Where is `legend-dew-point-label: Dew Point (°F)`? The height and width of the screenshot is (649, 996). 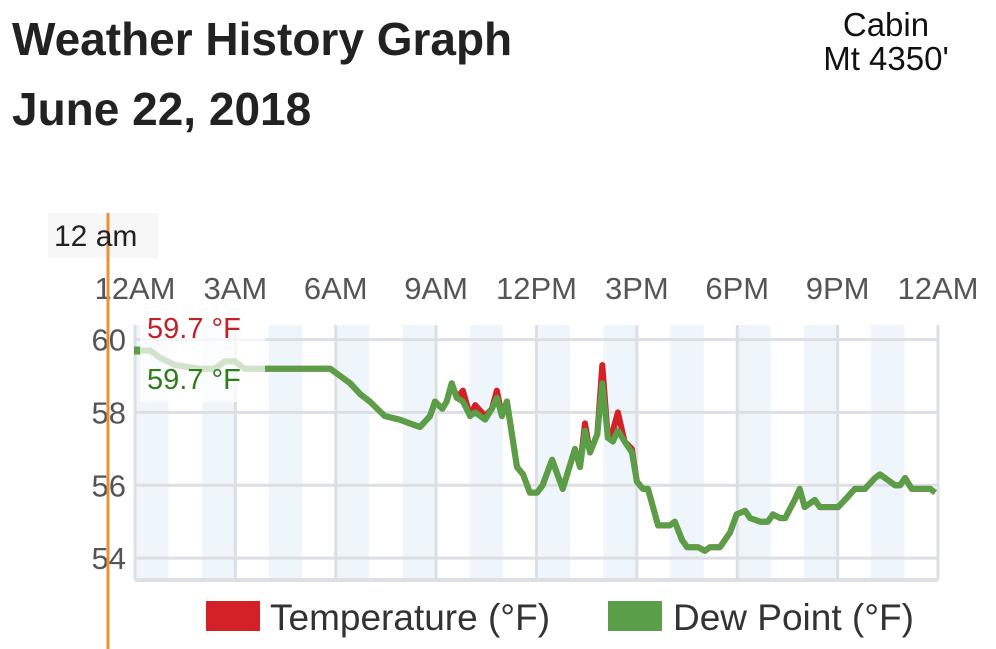
legend-dew-point-label: Dew Point (°F) is located at coordinates (793, 617).